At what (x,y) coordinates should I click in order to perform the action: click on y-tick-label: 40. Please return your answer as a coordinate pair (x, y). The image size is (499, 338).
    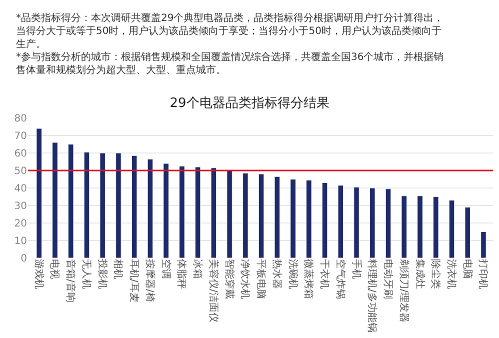
    Looking at the image, I should click on (20, 189).